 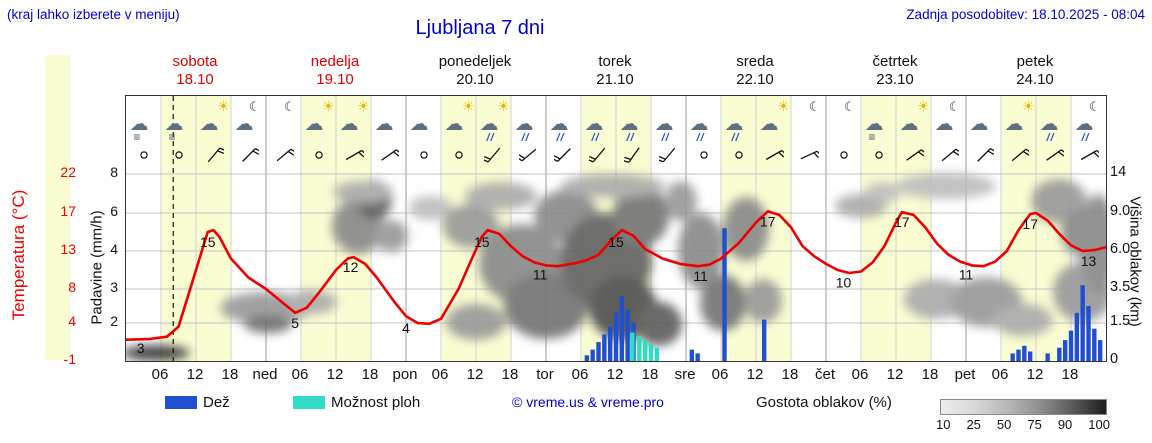 I want to click on temperature-label: 15, so click(x=616, y=242).